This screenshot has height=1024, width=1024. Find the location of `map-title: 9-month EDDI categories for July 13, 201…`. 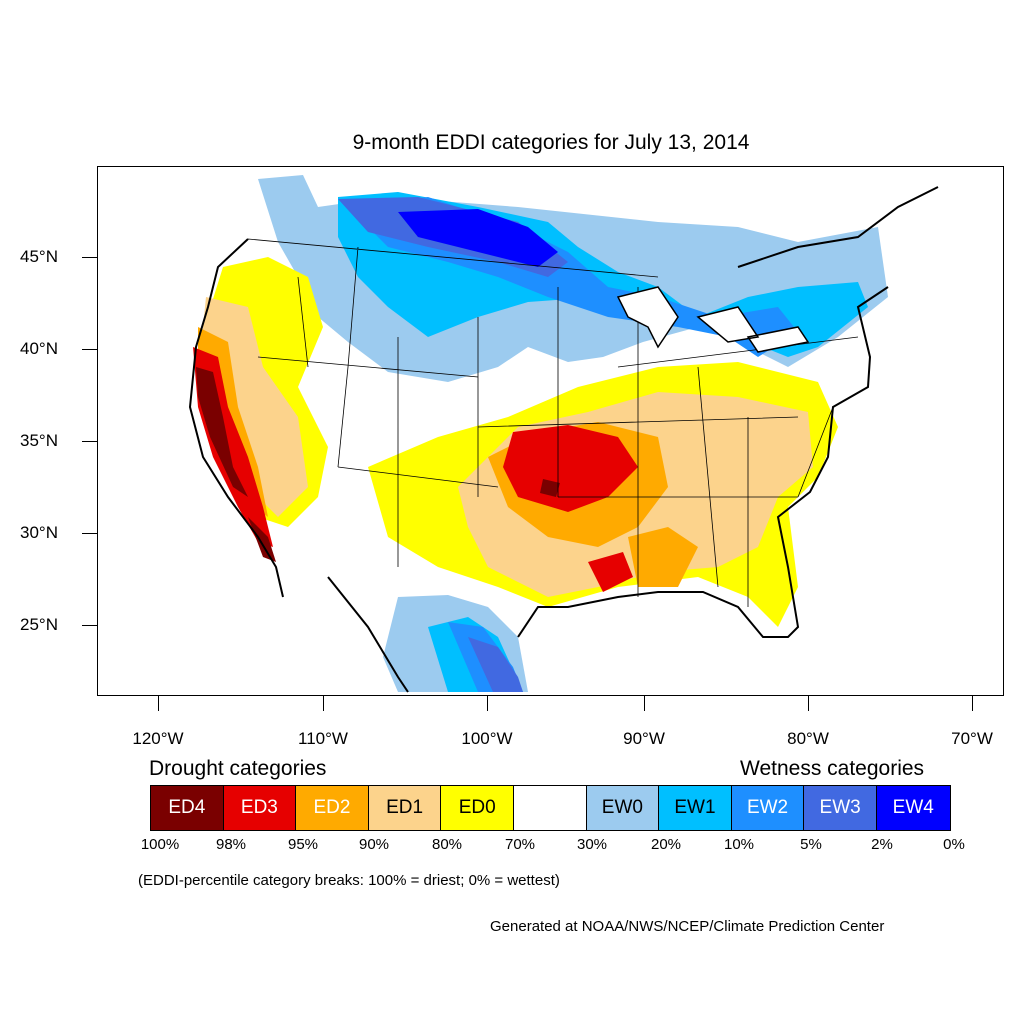

map-title: 9-month EDDI categories for July 13, 201… is located at coordinates (551, 142).